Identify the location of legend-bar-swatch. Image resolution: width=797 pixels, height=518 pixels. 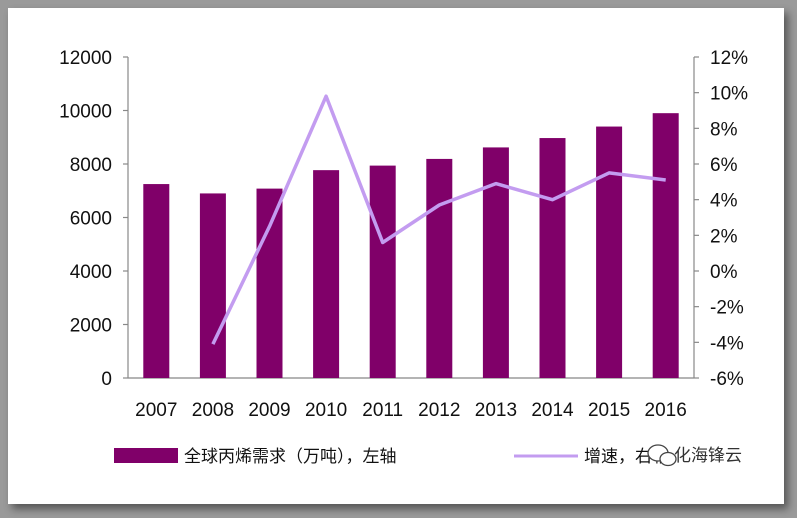
(146, 455).